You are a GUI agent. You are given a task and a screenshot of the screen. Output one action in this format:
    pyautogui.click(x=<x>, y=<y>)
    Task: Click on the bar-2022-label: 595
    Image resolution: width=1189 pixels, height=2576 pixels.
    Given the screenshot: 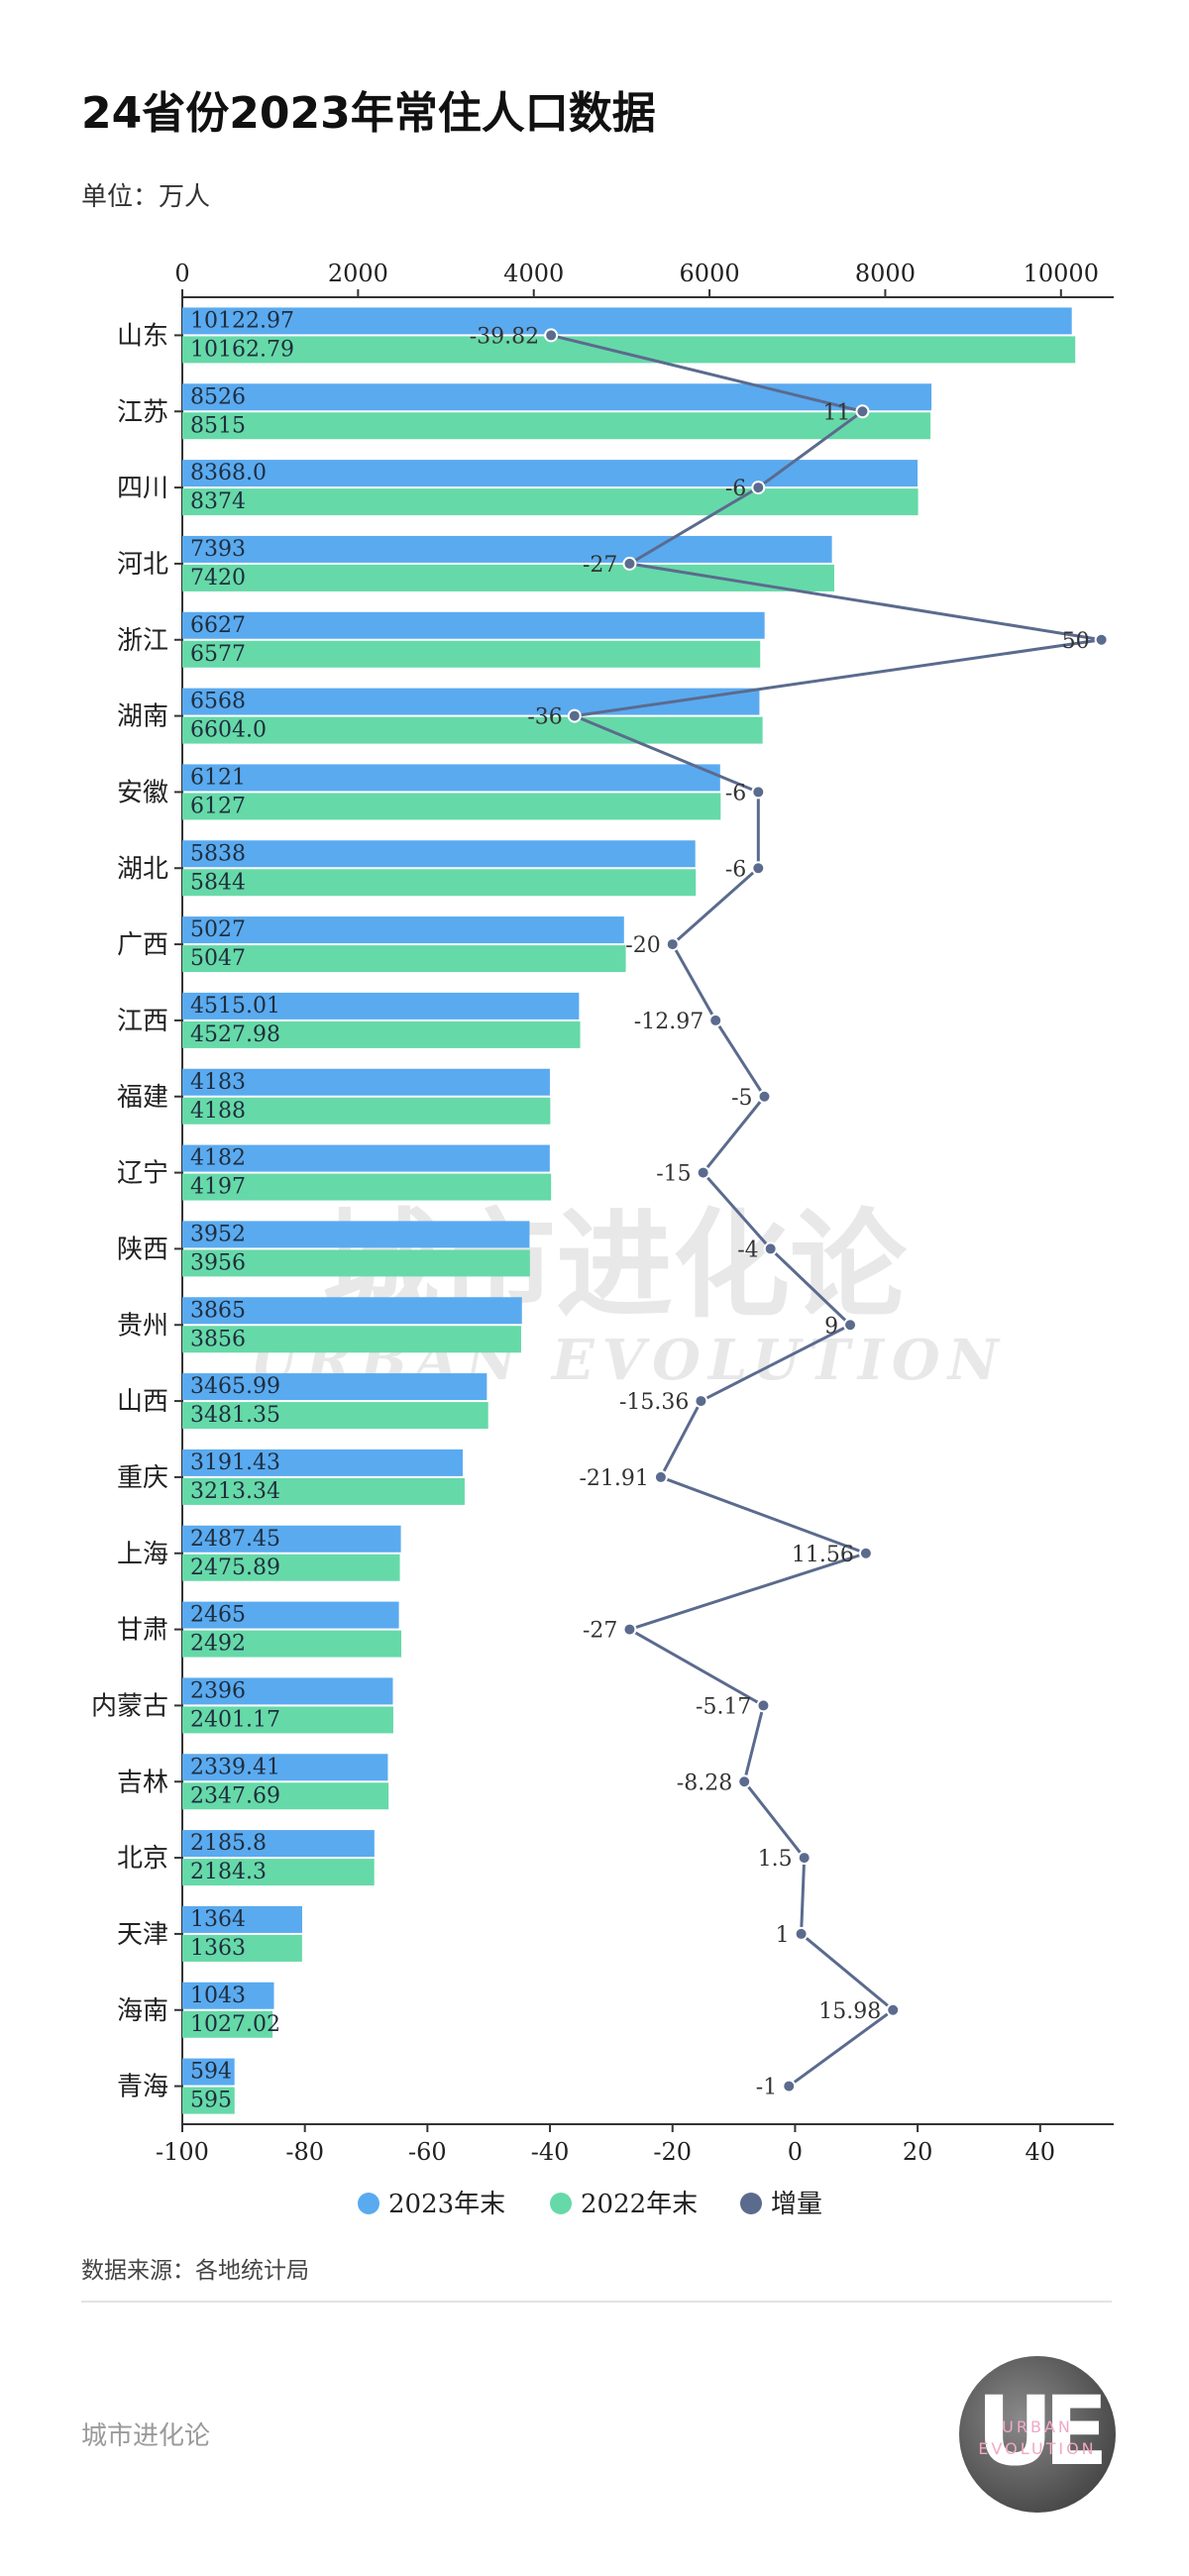 What is the action you would take?
    pyautogui.click(x=211, y=2101)
    